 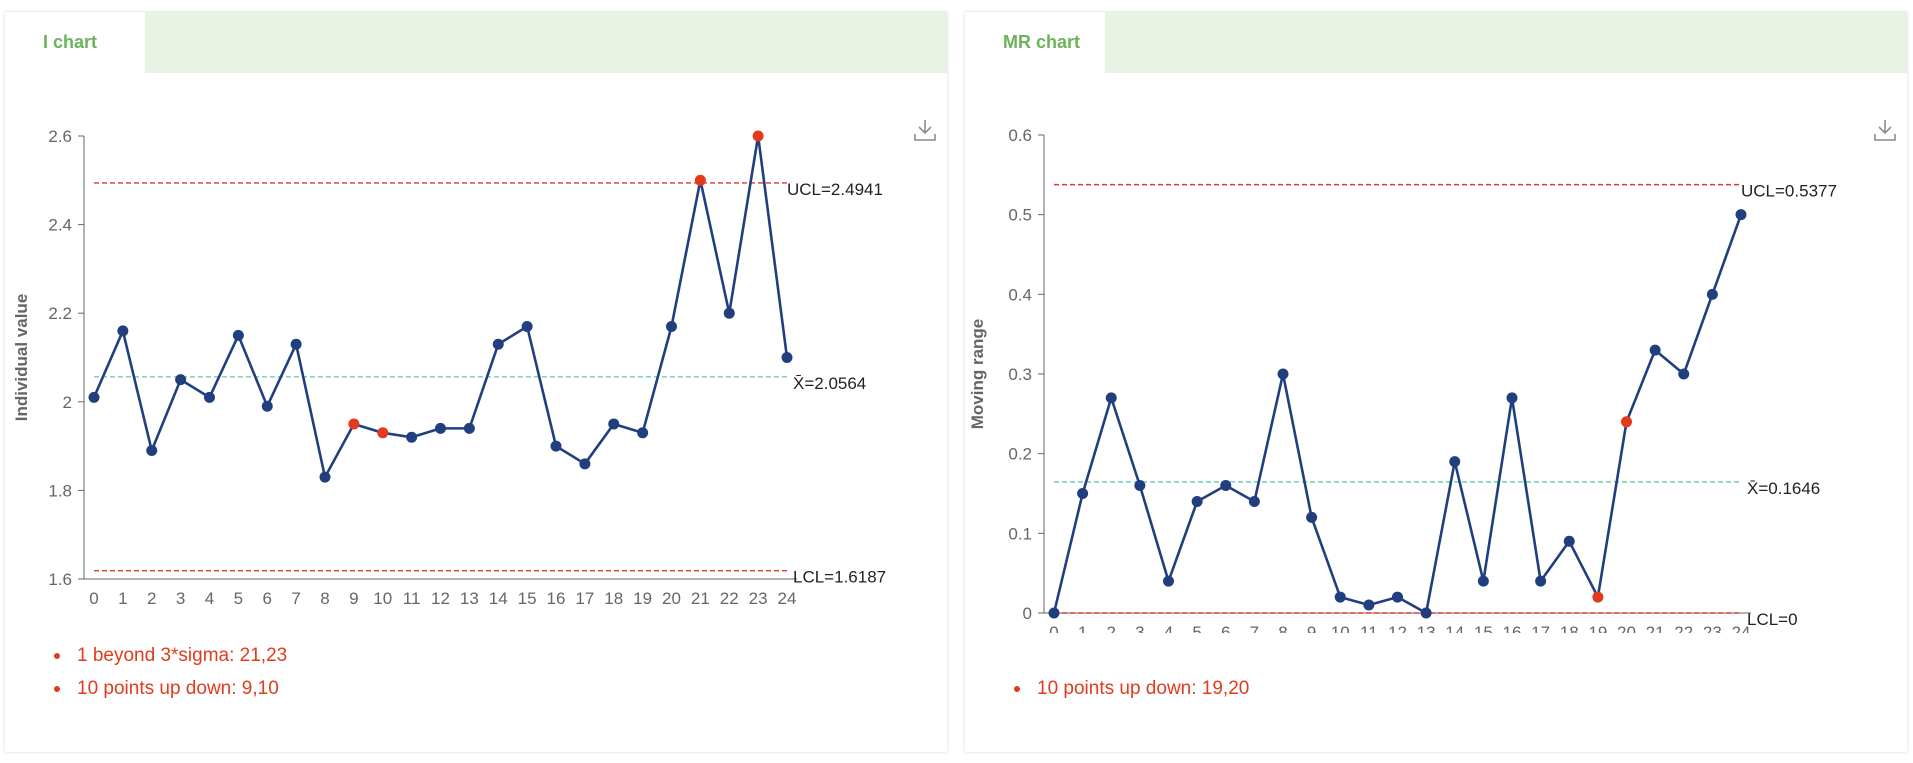 I want to click on mr-chart-x-tick-label: 9, so click(x=1311, y=628).